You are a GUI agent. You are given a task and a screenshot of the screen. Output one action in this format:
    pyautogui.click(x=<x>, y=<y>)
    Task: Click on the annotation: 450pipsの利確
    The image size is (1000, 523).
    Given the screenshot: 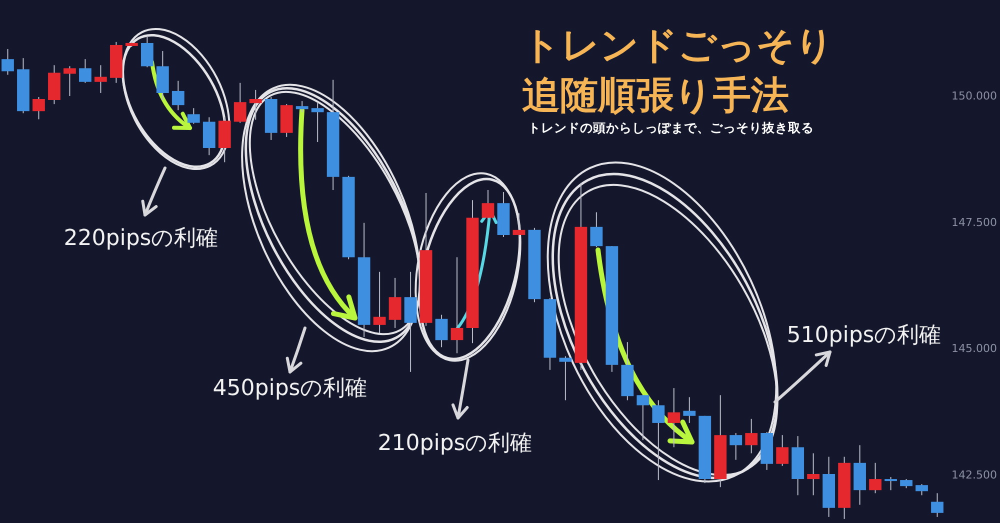 What is the action you would take?
    pyautogui.click(x=290, y=388)
    